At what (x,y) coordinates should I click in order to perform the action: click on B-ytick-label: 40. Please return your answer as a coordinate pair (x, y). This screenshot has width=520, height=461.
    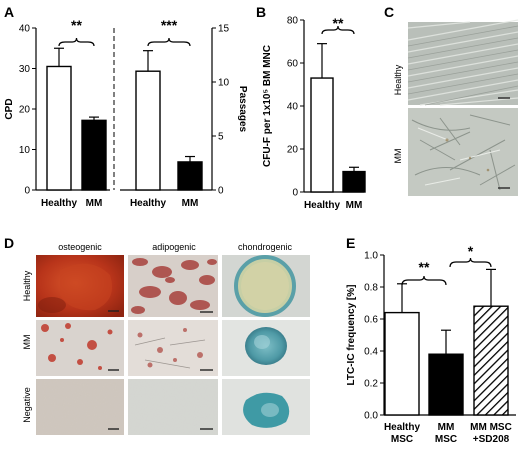
    Looking at the image, I should click on (293, 107).